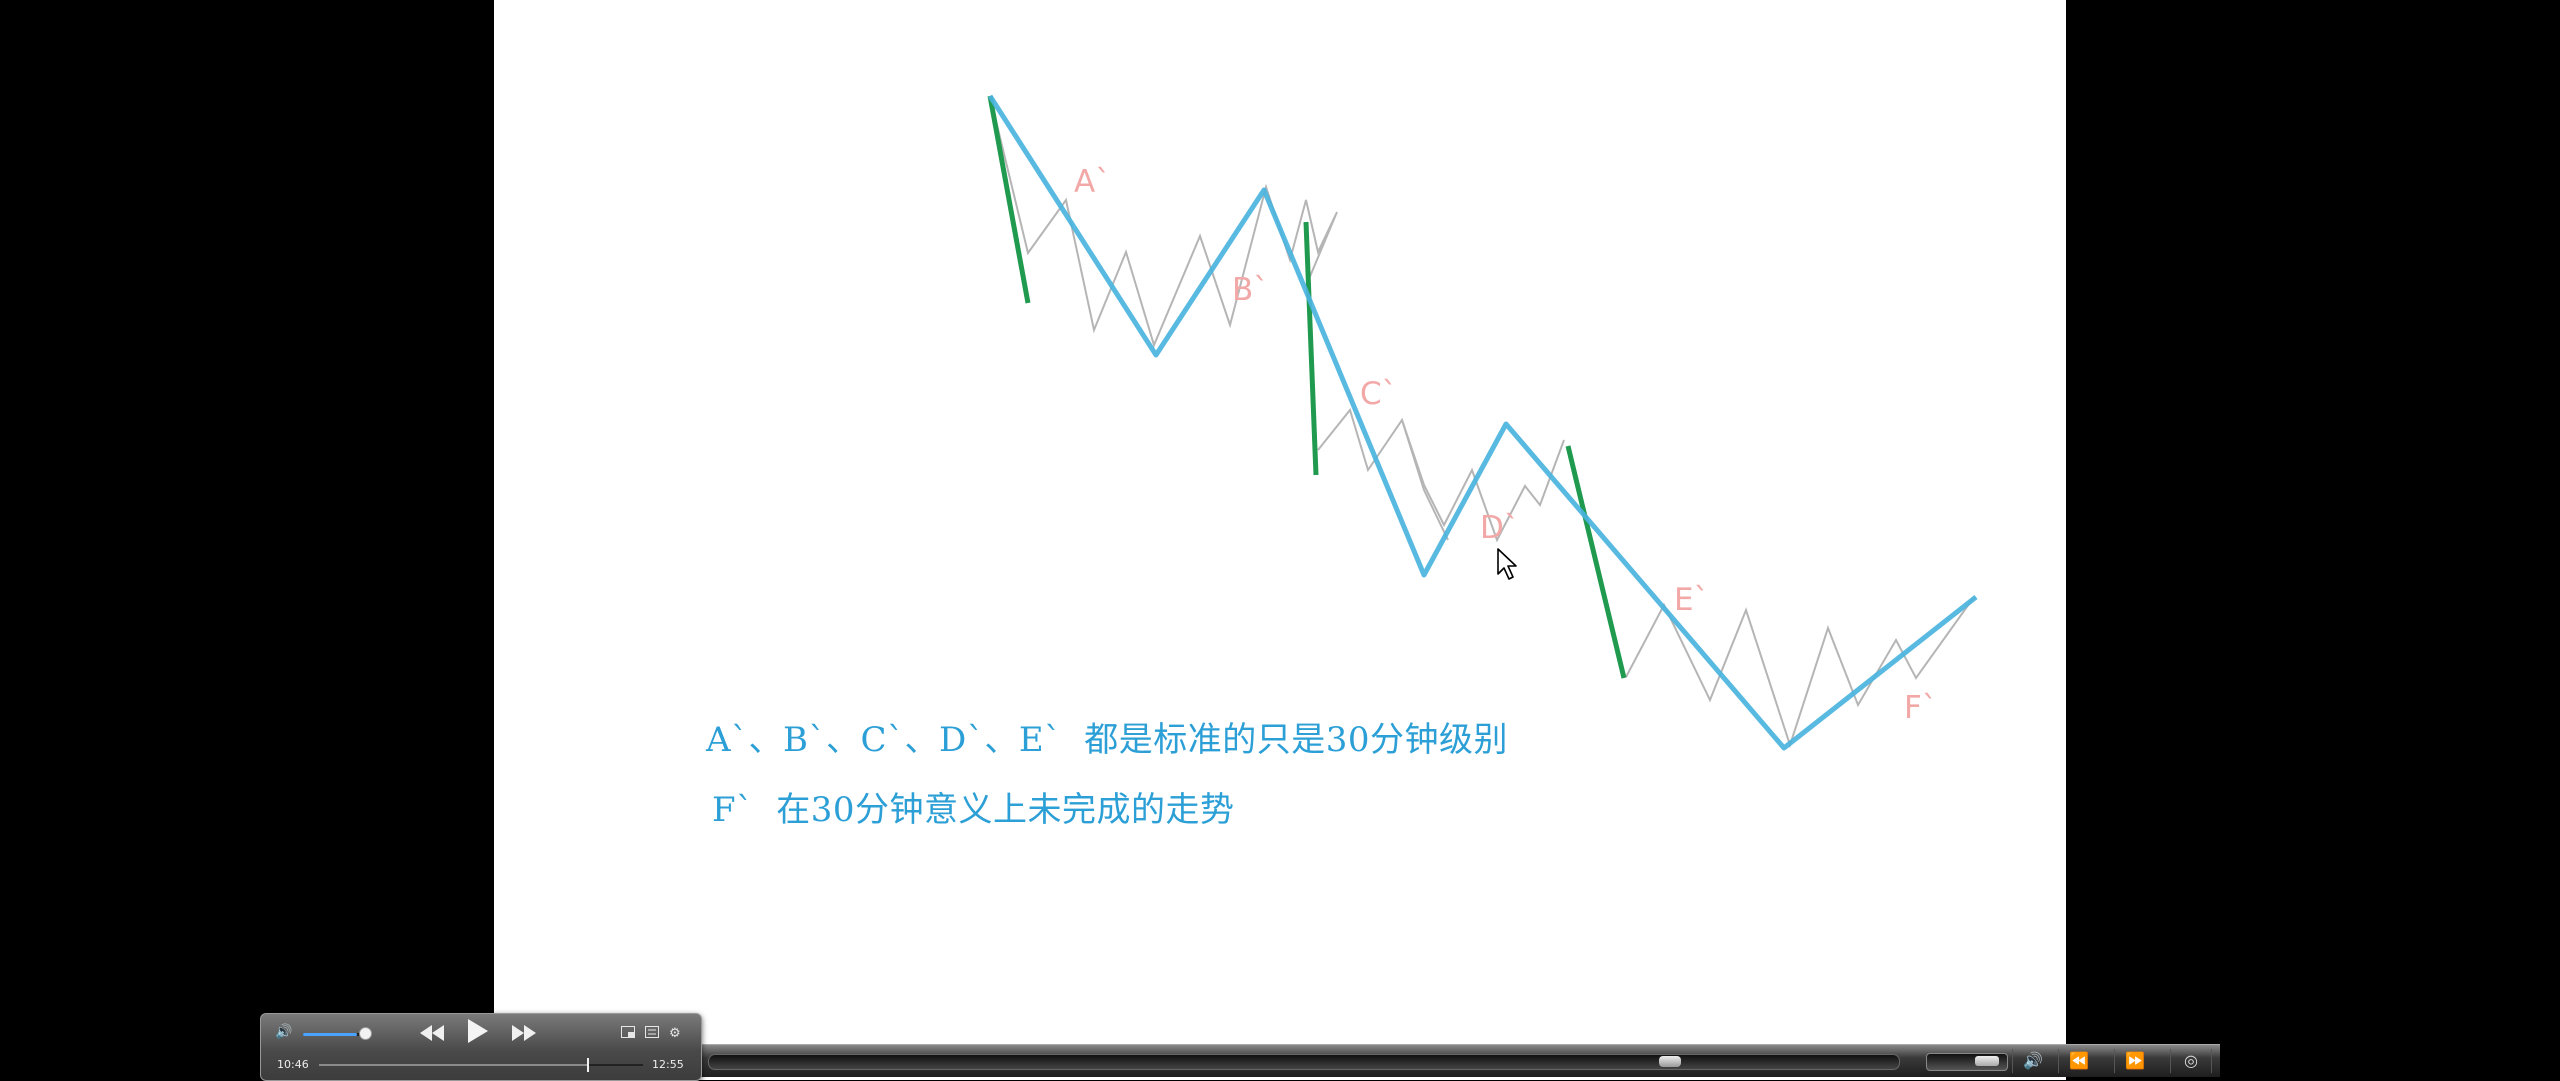 The width and height of the screenshot is (2560, 1081). Describe the element at coordinates (478, 1031) in the screenshot. I see `play-icon` at that location.